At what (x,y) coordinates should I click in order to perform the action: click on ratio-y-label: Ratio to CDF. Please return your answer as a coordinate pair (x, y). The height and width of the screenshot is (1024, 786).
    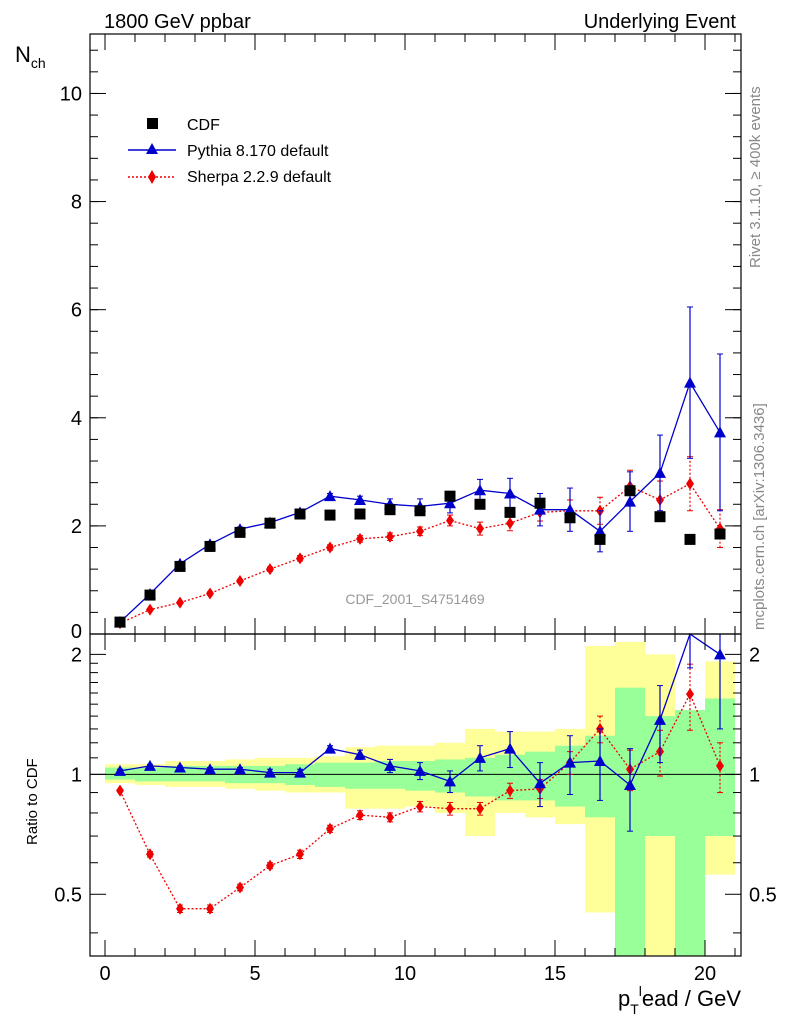
    Looking at the image, I should click on (32, 801).